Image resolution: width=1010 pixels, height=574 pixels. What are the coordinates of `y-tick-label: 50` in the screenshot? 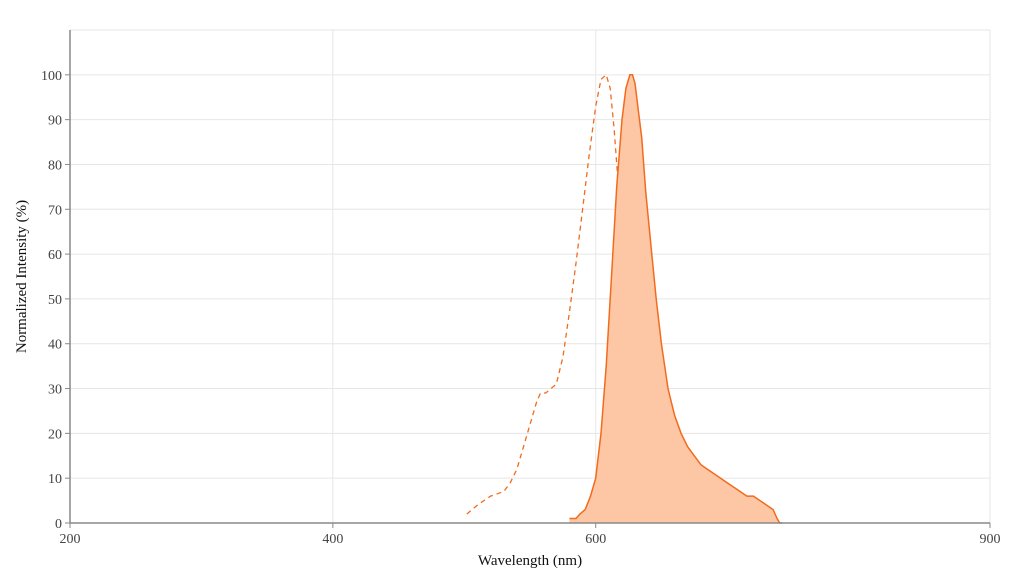 It's located at (55, 300).